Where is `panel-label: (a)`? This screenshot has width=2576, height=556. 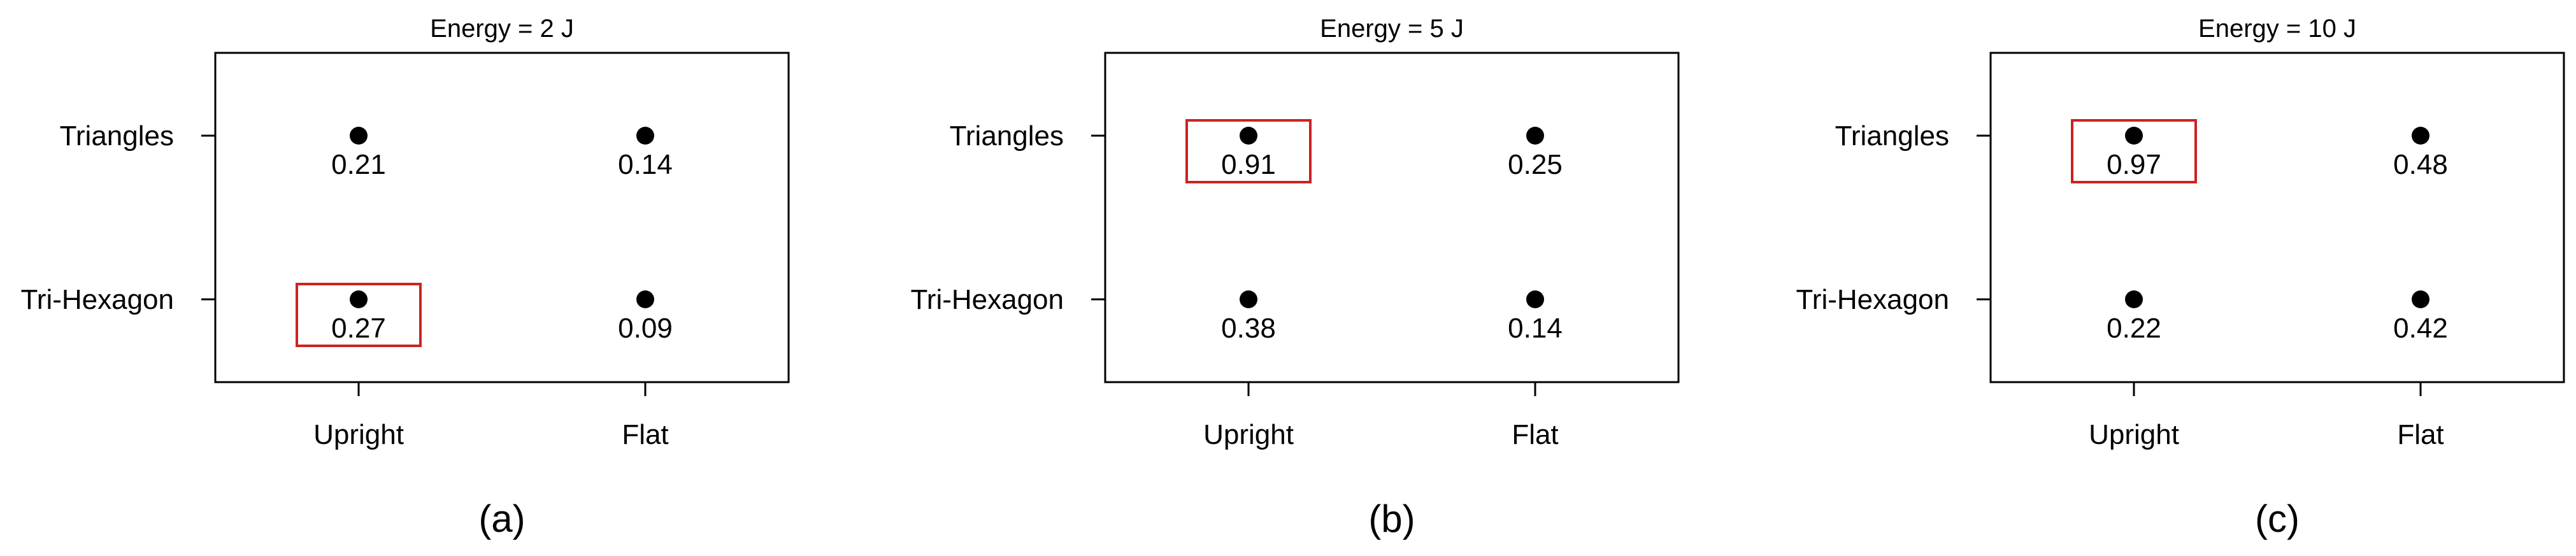
panel-label: (a) is located at coordinates (502, 518).